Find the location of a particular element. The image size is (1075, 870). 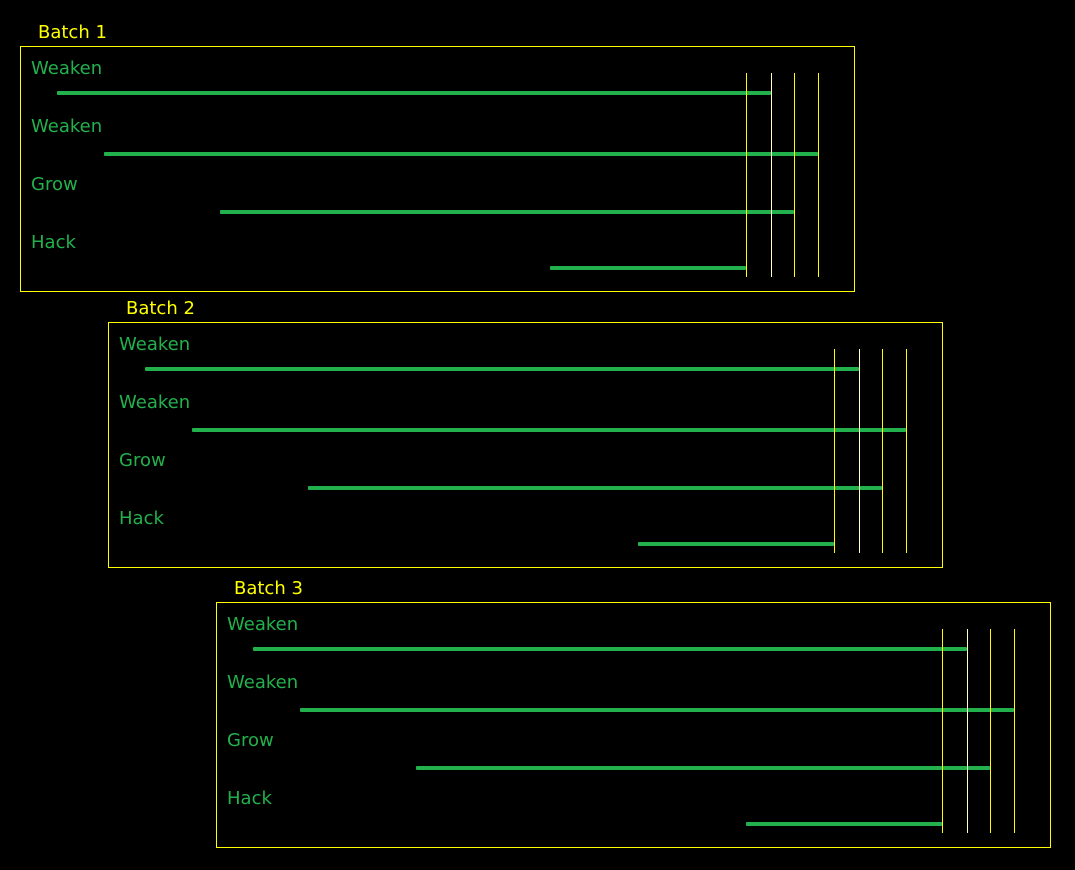

batch-title: Batch 2 is located at coordinates (160, 308).